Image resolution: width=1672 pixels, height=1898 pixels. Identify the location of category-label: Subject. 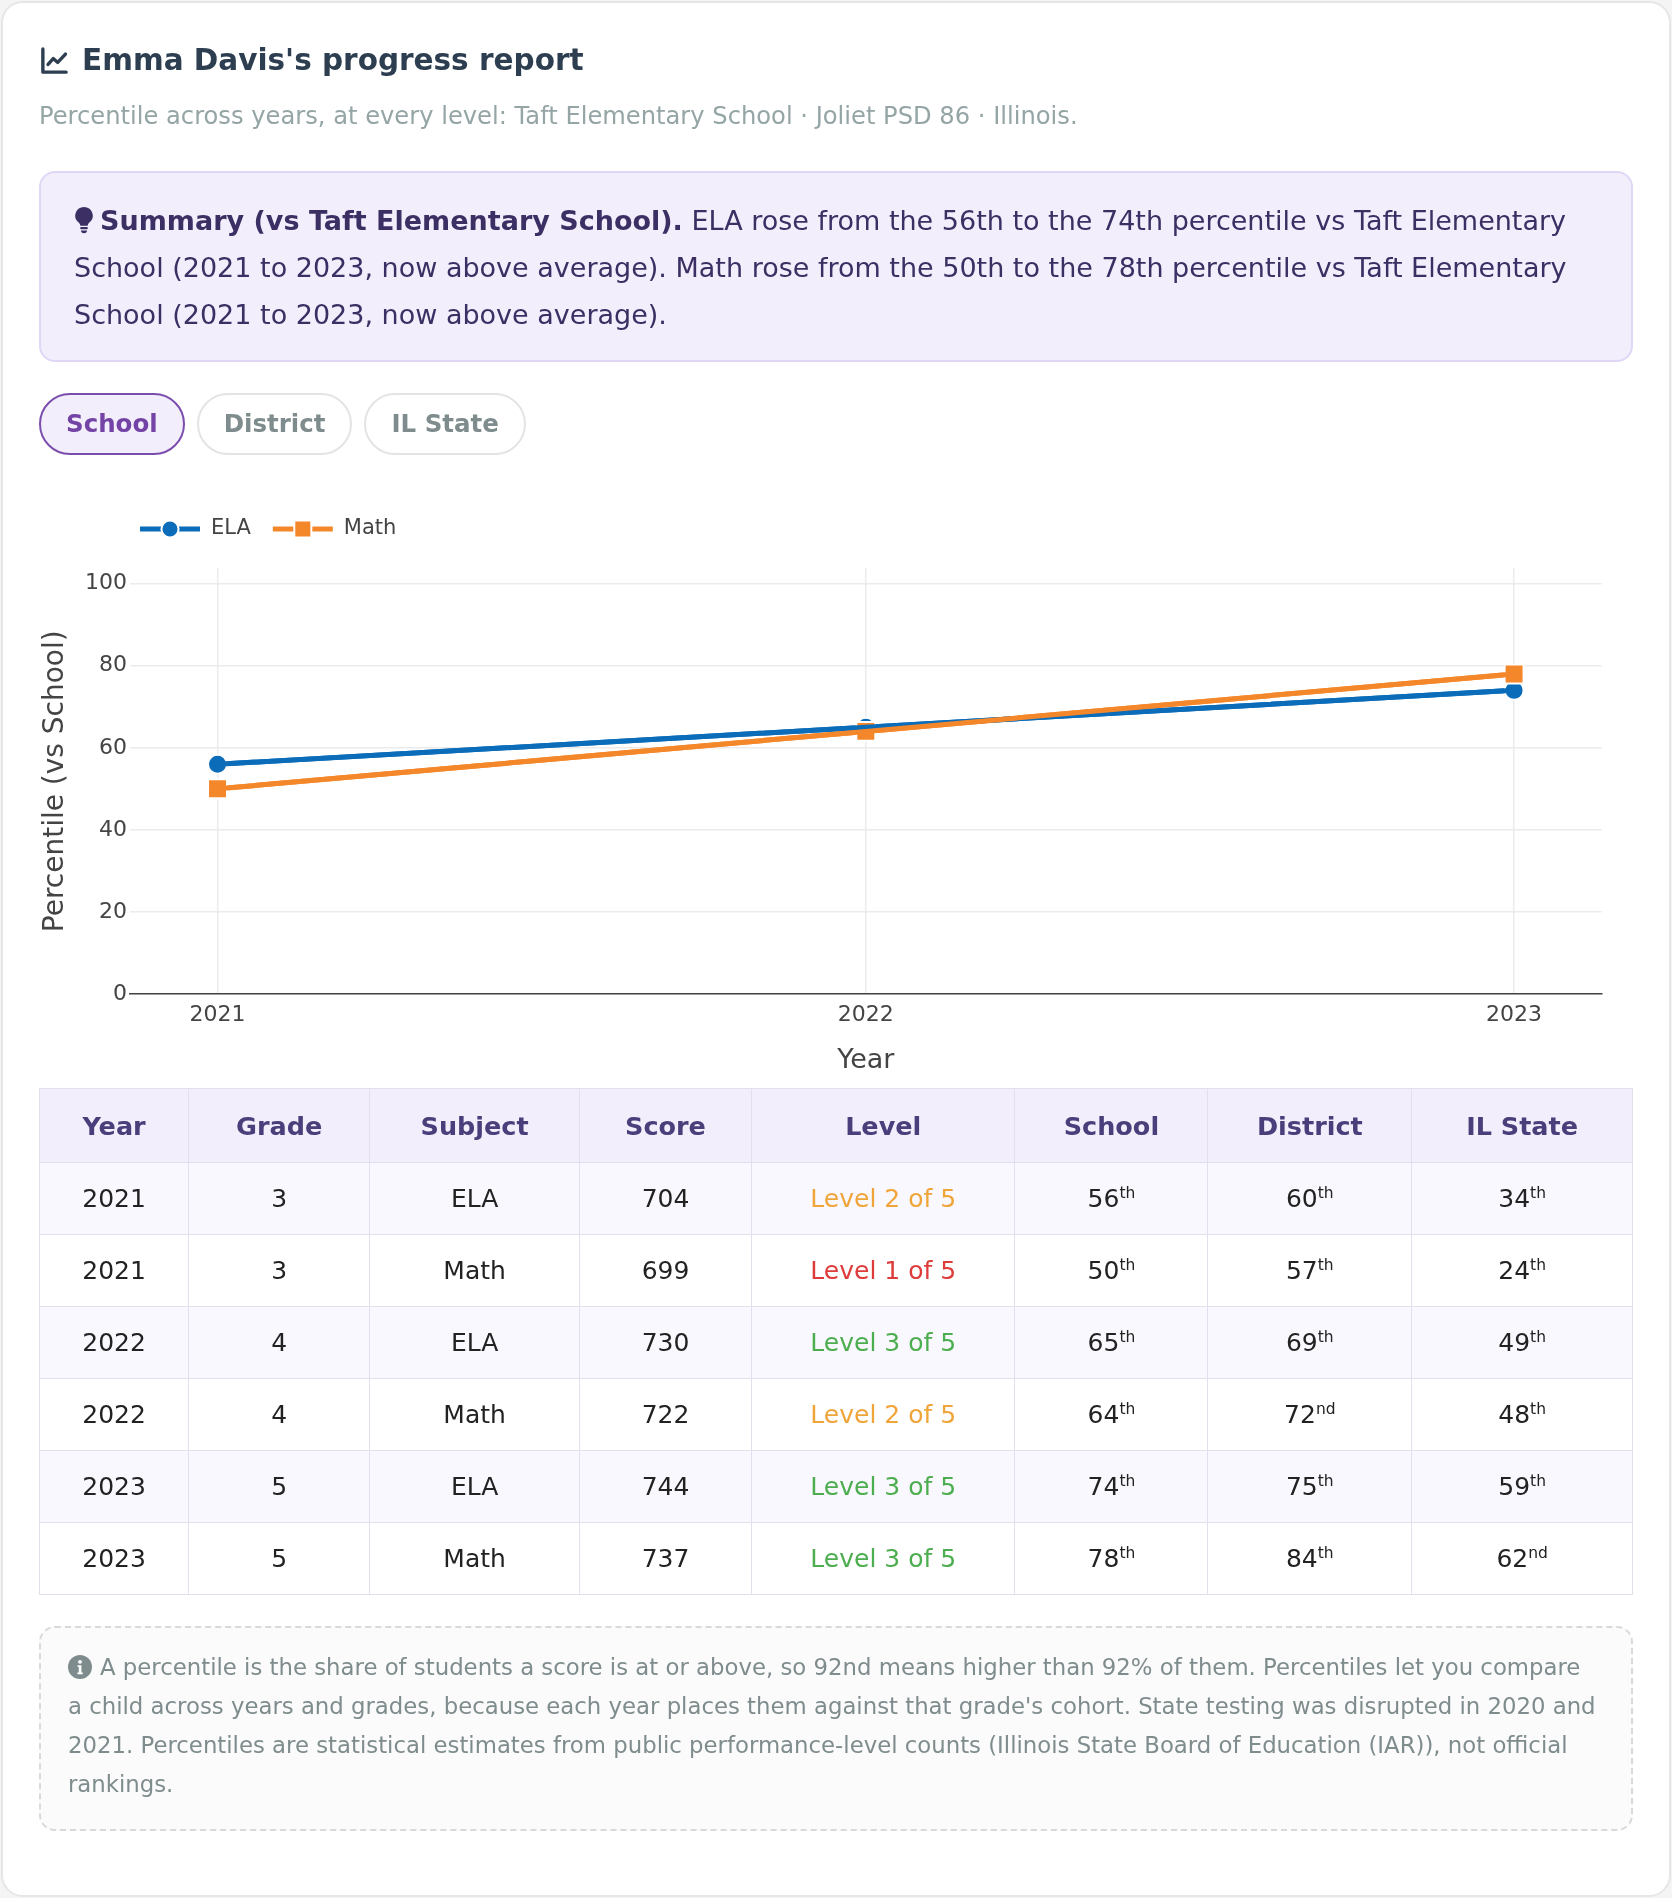
(474, 1125).